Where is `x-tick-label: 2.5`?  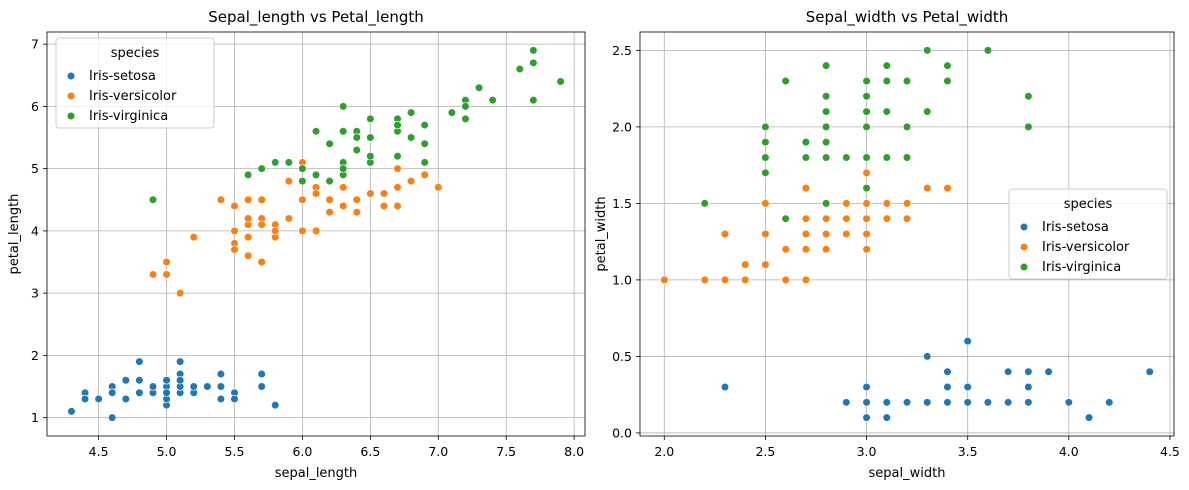
x-tick-label: 2.5 is located at coordinates (765, 451).